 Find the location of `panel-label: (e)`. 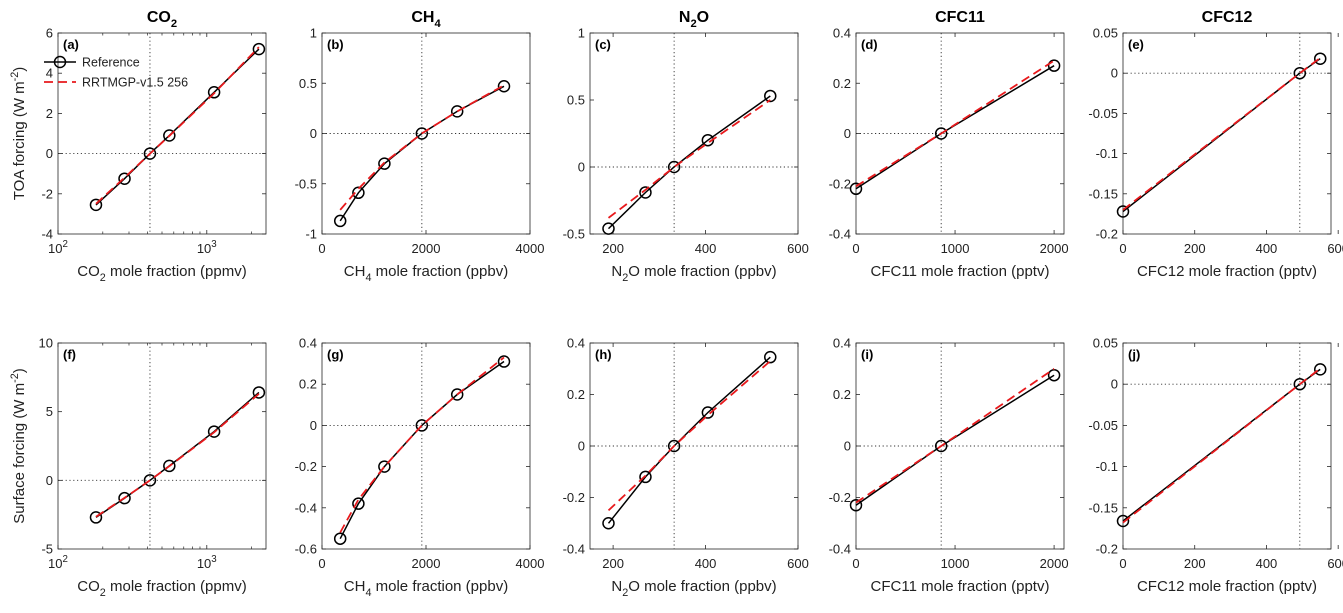

panel-label: (e) is located at coordinates (1136, 44).